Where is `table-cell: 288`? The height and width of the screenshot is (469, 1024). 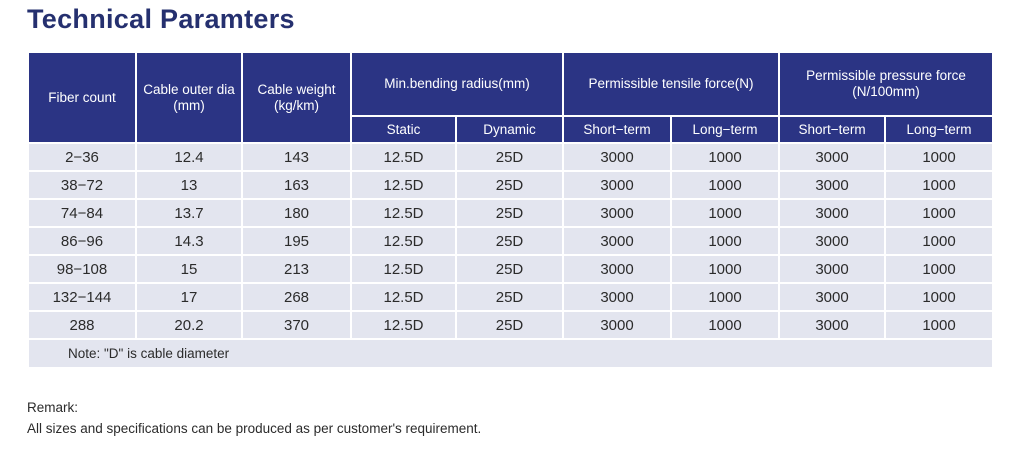 table-cell: 288 is located at coordinates (82, 325).